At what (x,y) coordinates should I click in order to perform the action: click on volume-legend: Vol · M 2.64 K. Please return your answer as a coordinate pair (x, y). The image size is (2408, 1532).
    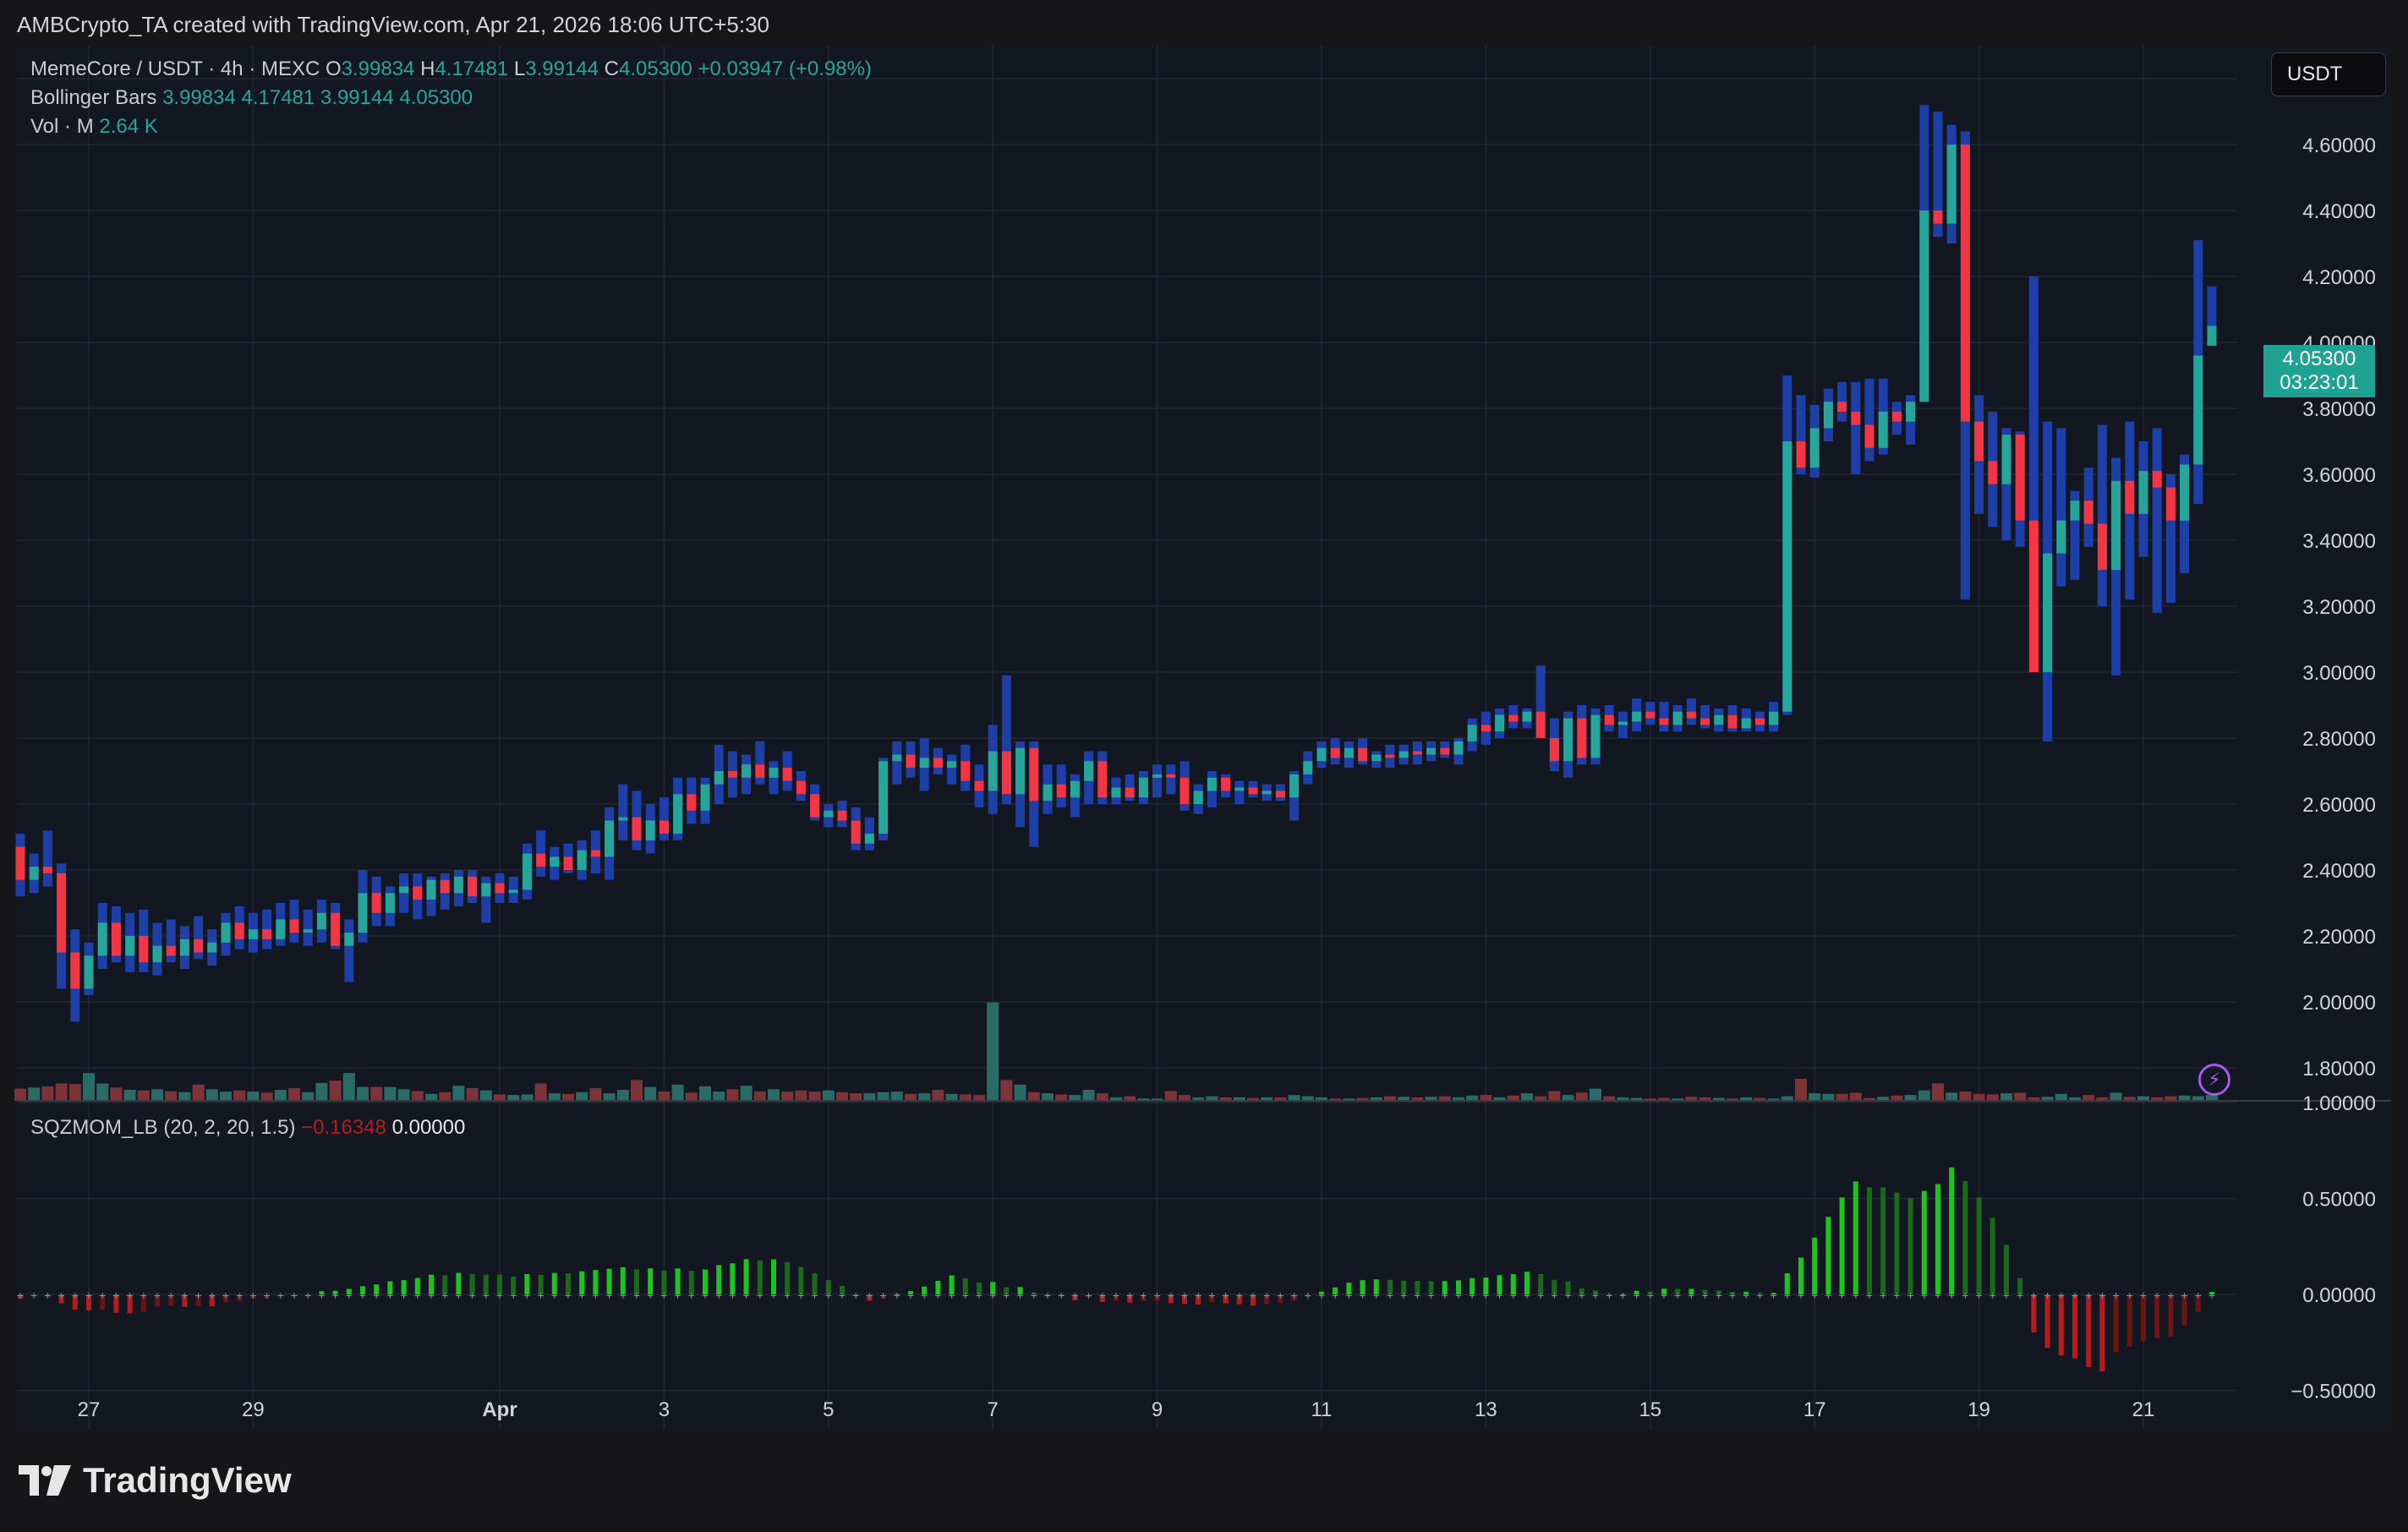
    Looking at the image, I should click on (94, 127).